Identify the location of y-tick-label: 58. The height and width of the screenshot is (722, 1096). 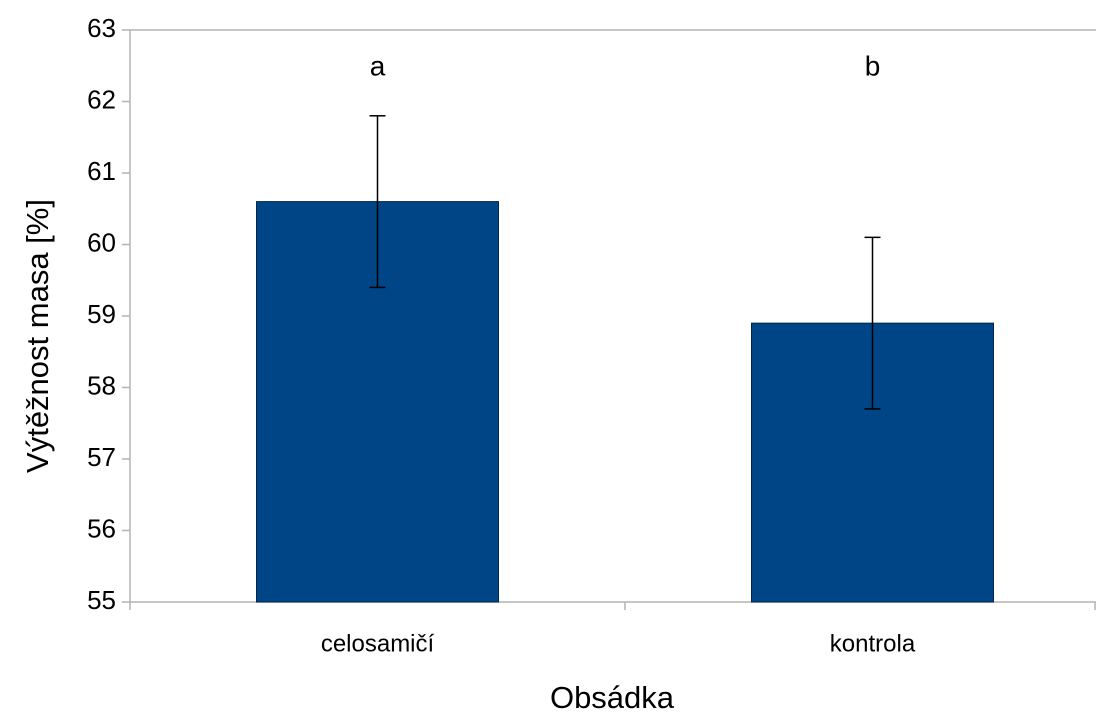
(101, 385).